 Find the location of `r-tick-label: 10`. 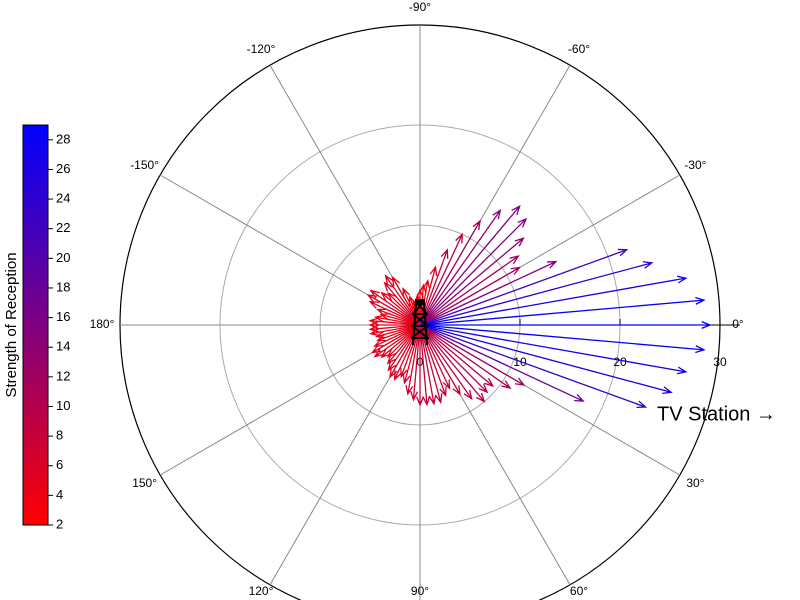

r-tick-label: 10 is located at coordinates (520, 362).